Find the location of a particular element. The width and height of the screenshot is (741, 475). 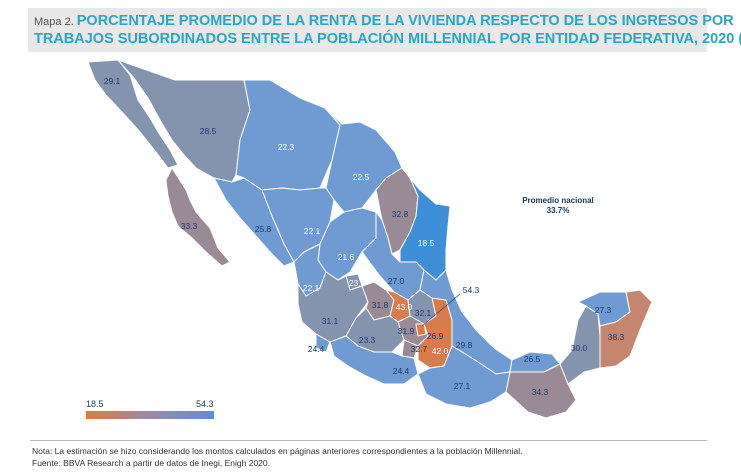

value-nl: 32.8 is located at coordinates (400, 214).